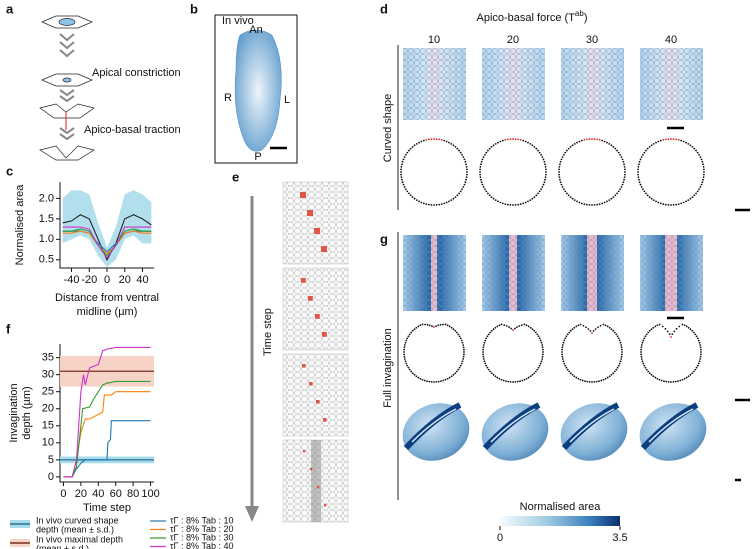 The image size is (756, 549). What do you see at coordinates (62, 546) in the screenshot?
I see `legend-label: (mean ± s.d.)` at bounding box center [62, 546].